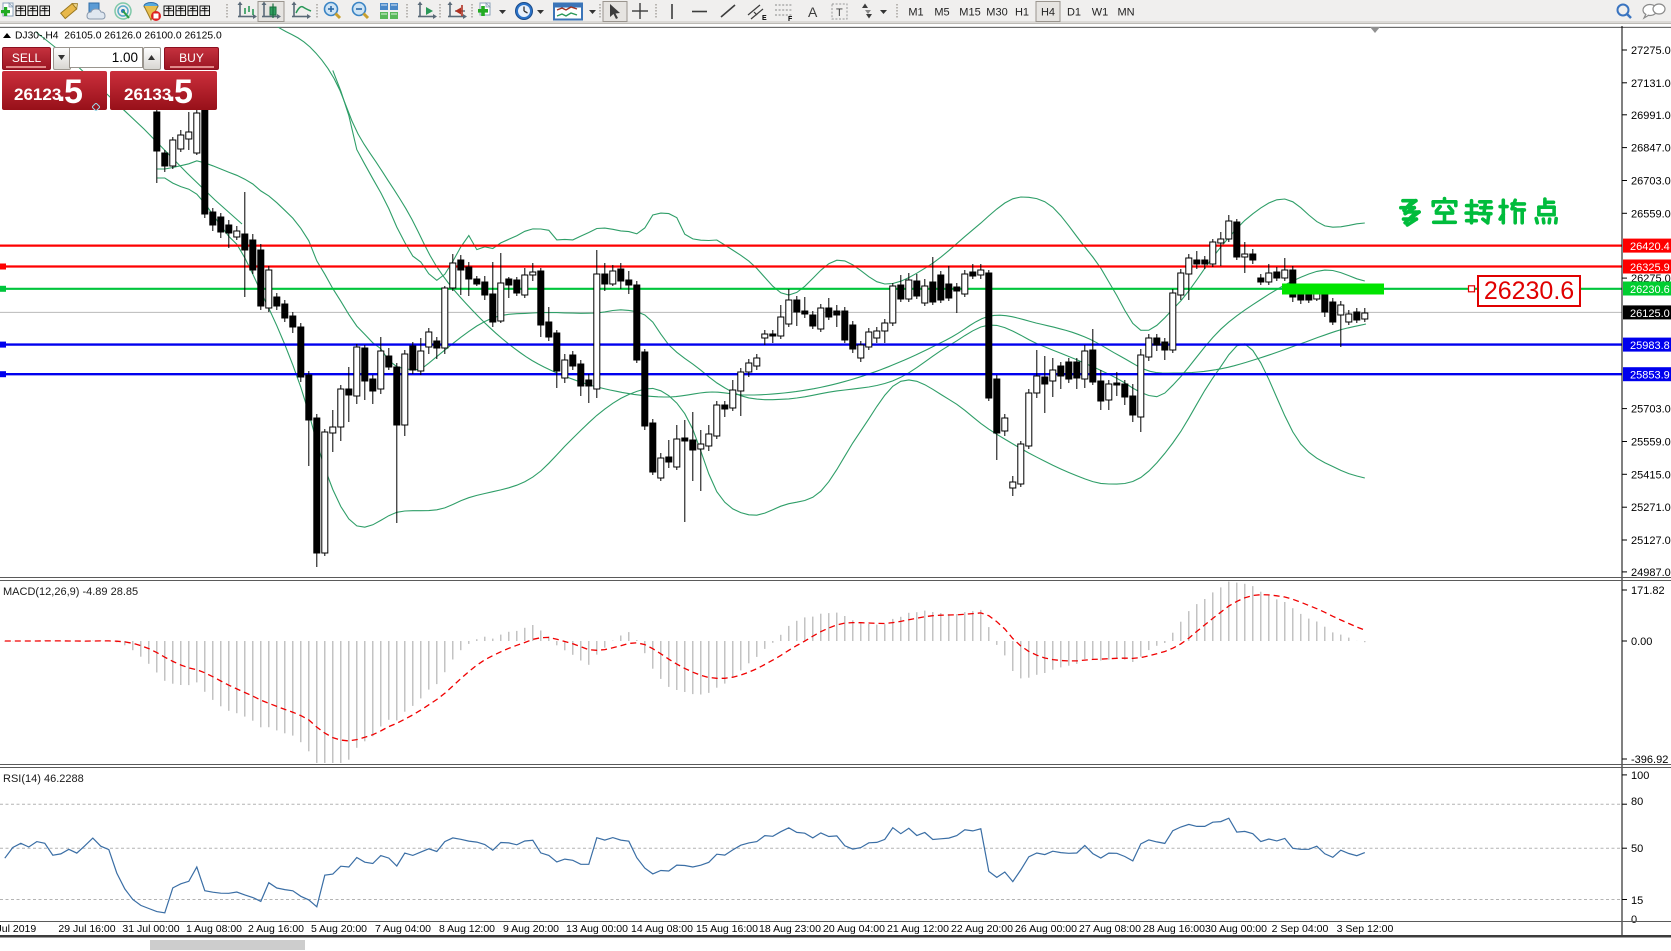 The height and width of the screenshot is (951, 1671). Describe the element at coordinates (982, 929) in the screenshot. I see `svg-text: 22 Aug 20:00` at that location.